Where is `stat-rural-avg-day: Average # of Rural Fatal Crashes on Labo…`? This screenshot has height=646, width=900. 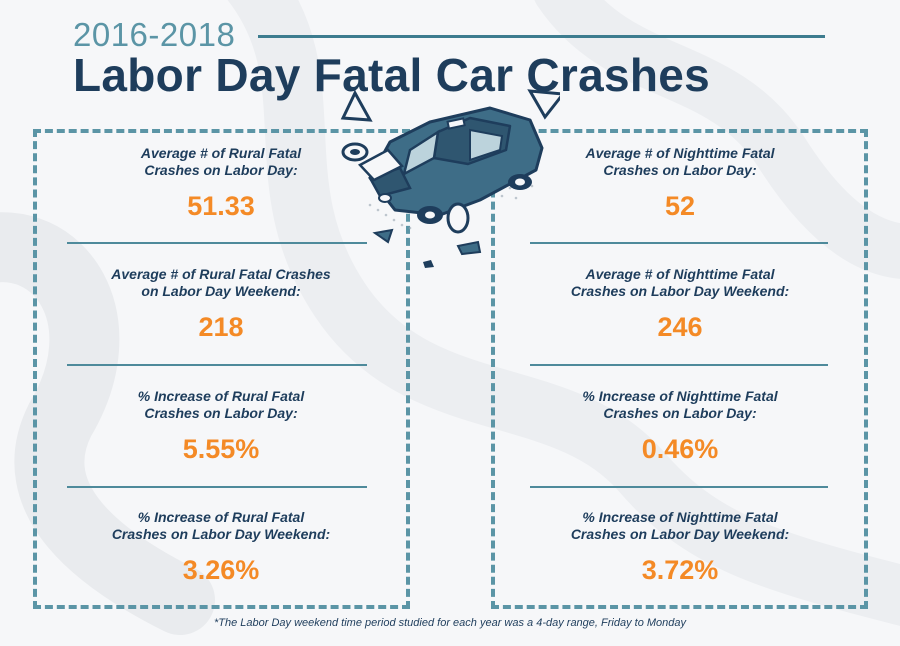
stat-rural-avg-day: Average # of Rural Fatal Crashes on Labo… is located at coordinates (221, 182).